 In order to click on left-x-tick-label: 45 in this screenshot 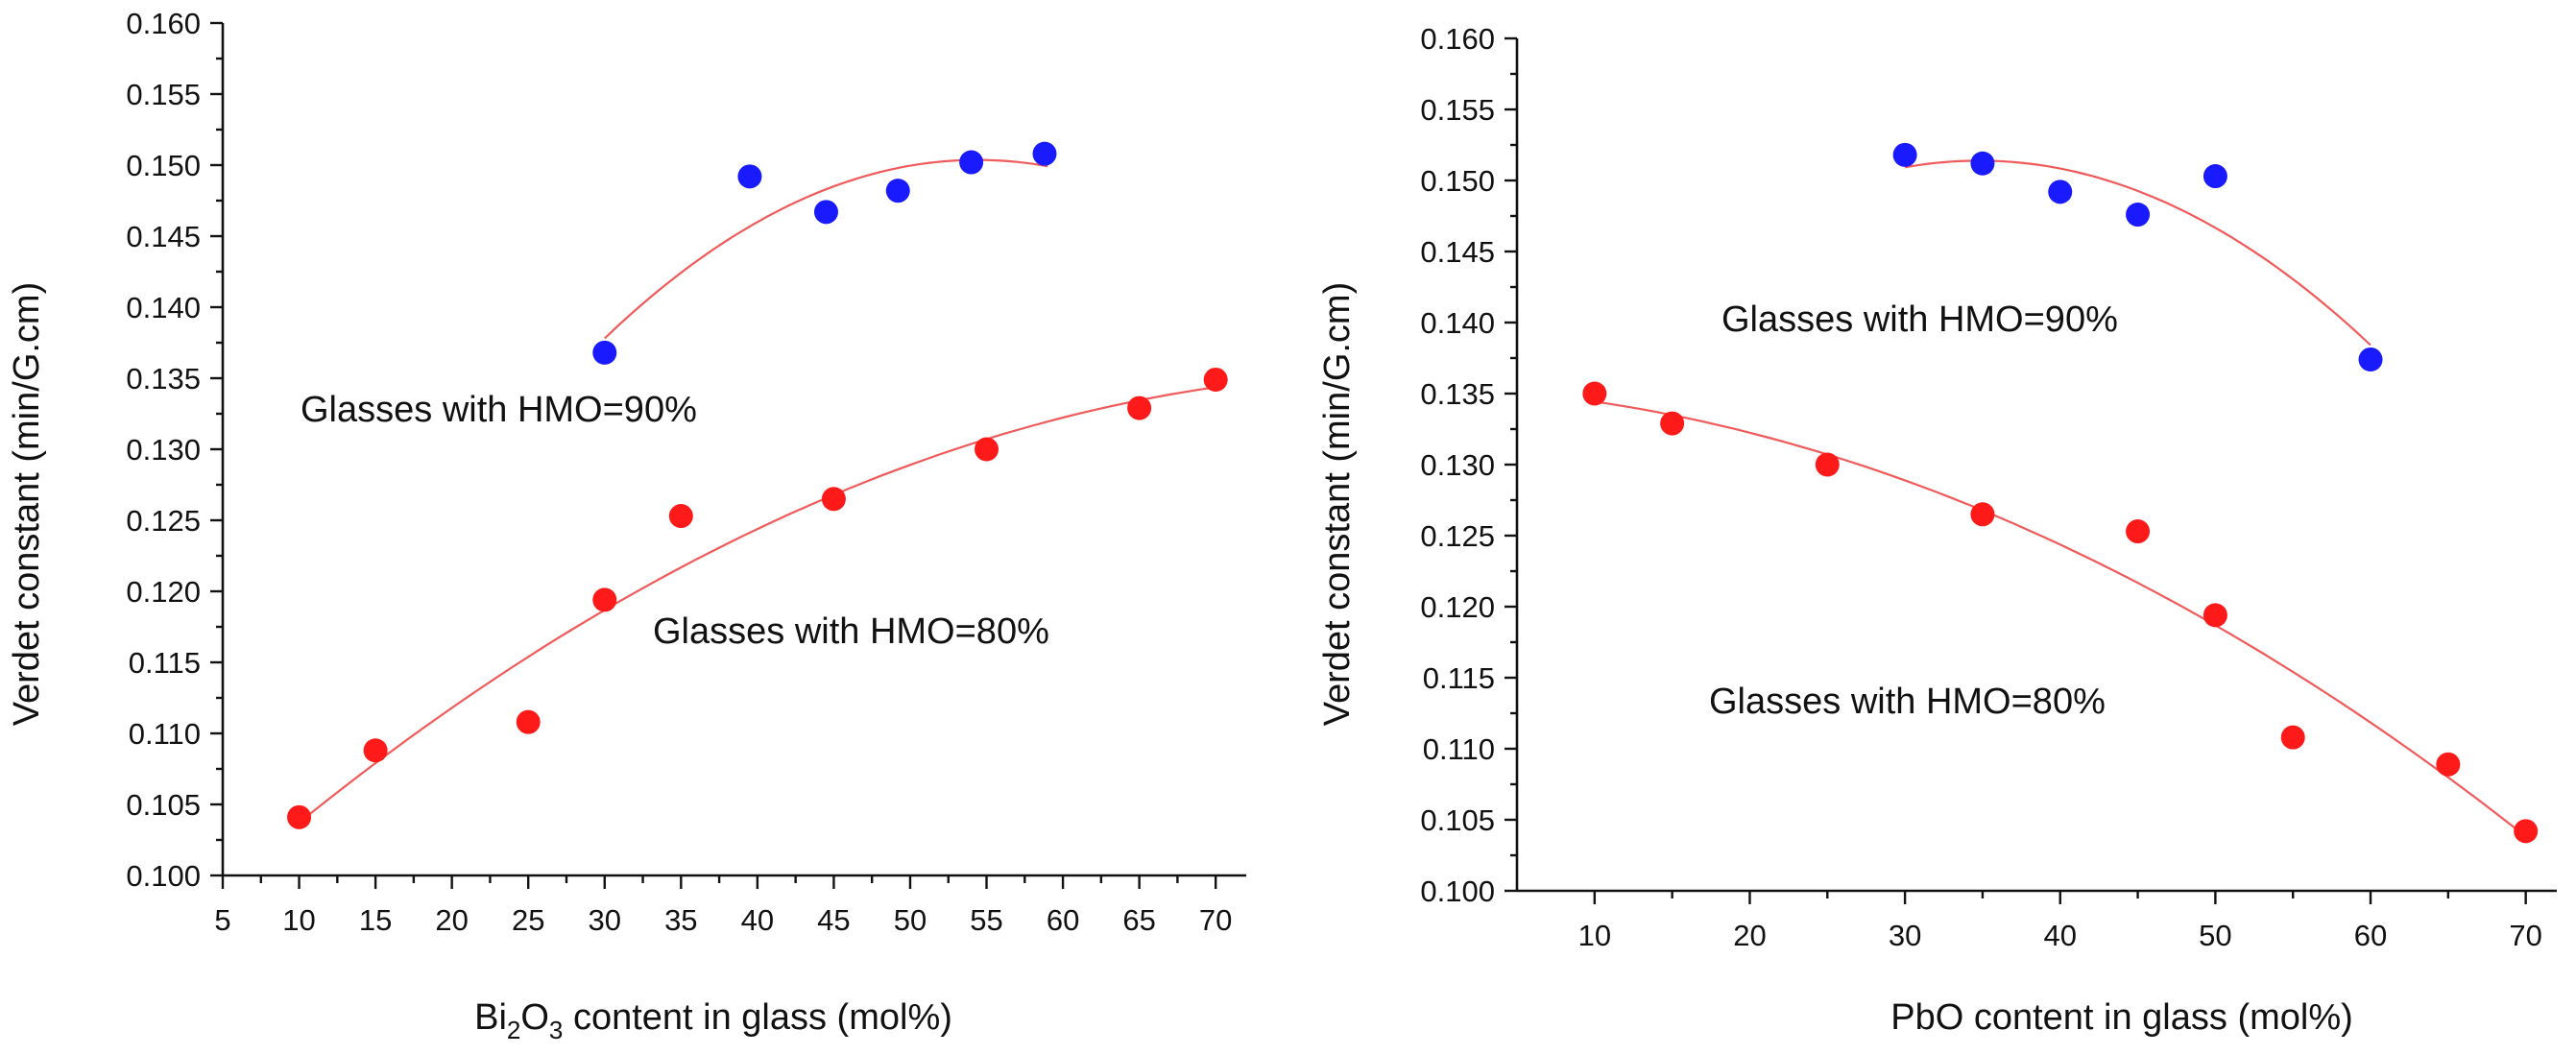, I will do `click(833, 920)`.